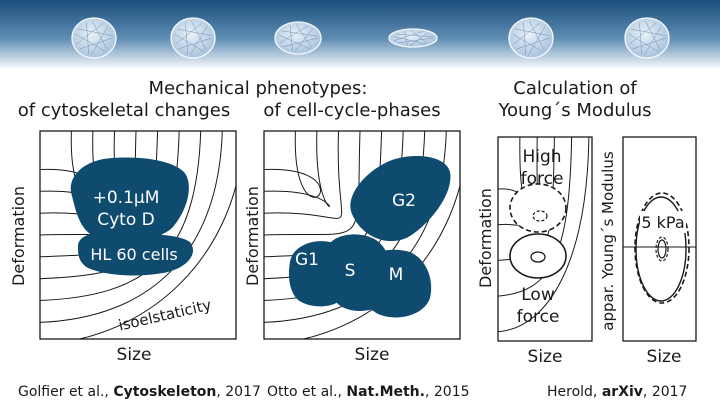 The height and width of the screenshot is (406, 720). Describe the element at coordinates (538, 295) in the screenshot. I see `low-force-label-line1: Low` at that location.